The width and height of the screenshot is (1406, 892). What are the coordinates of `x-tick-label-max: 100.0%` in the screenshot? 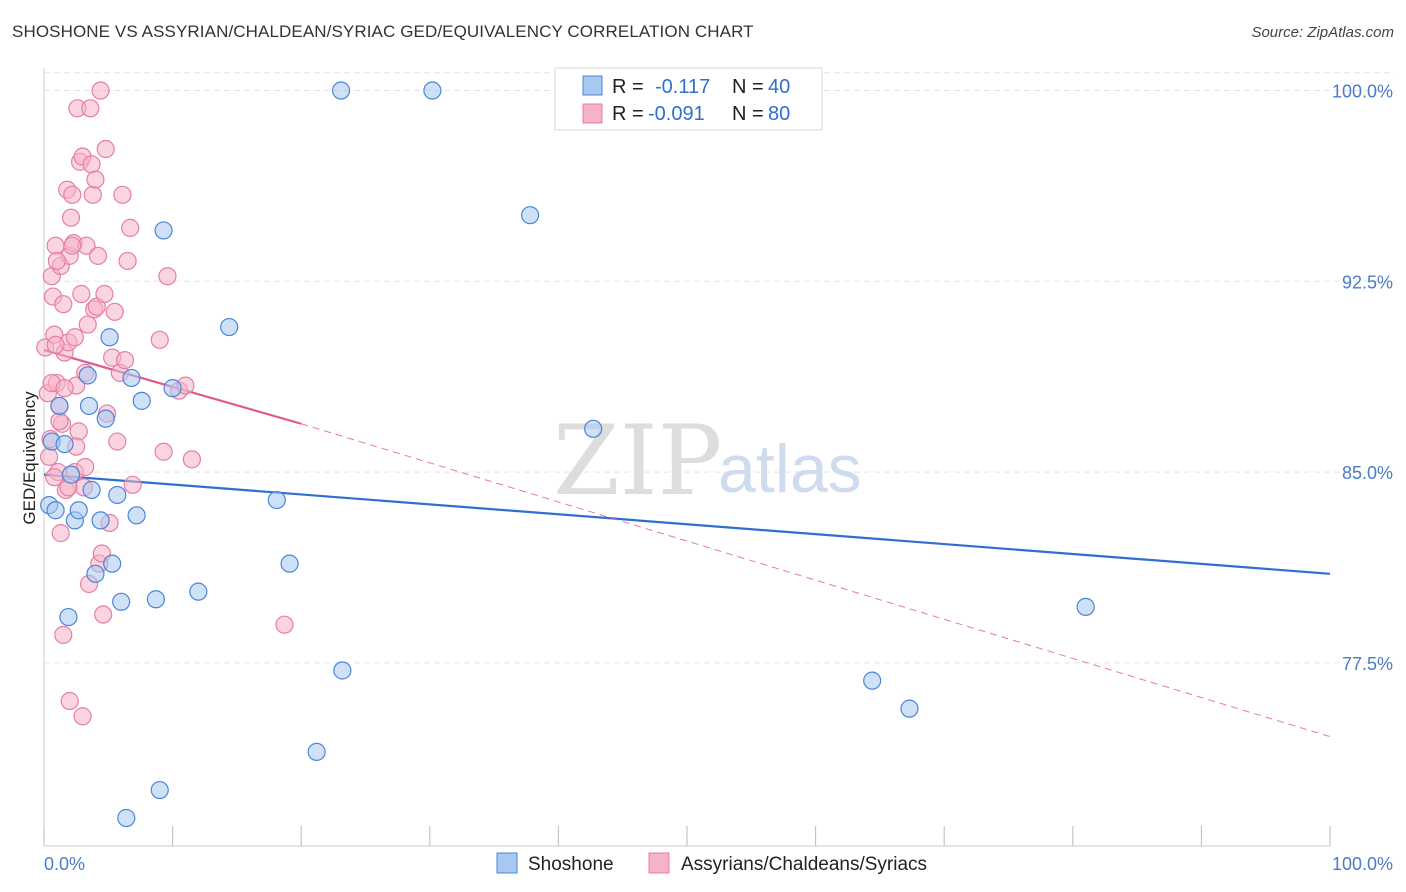 It's located at (1362, 864).